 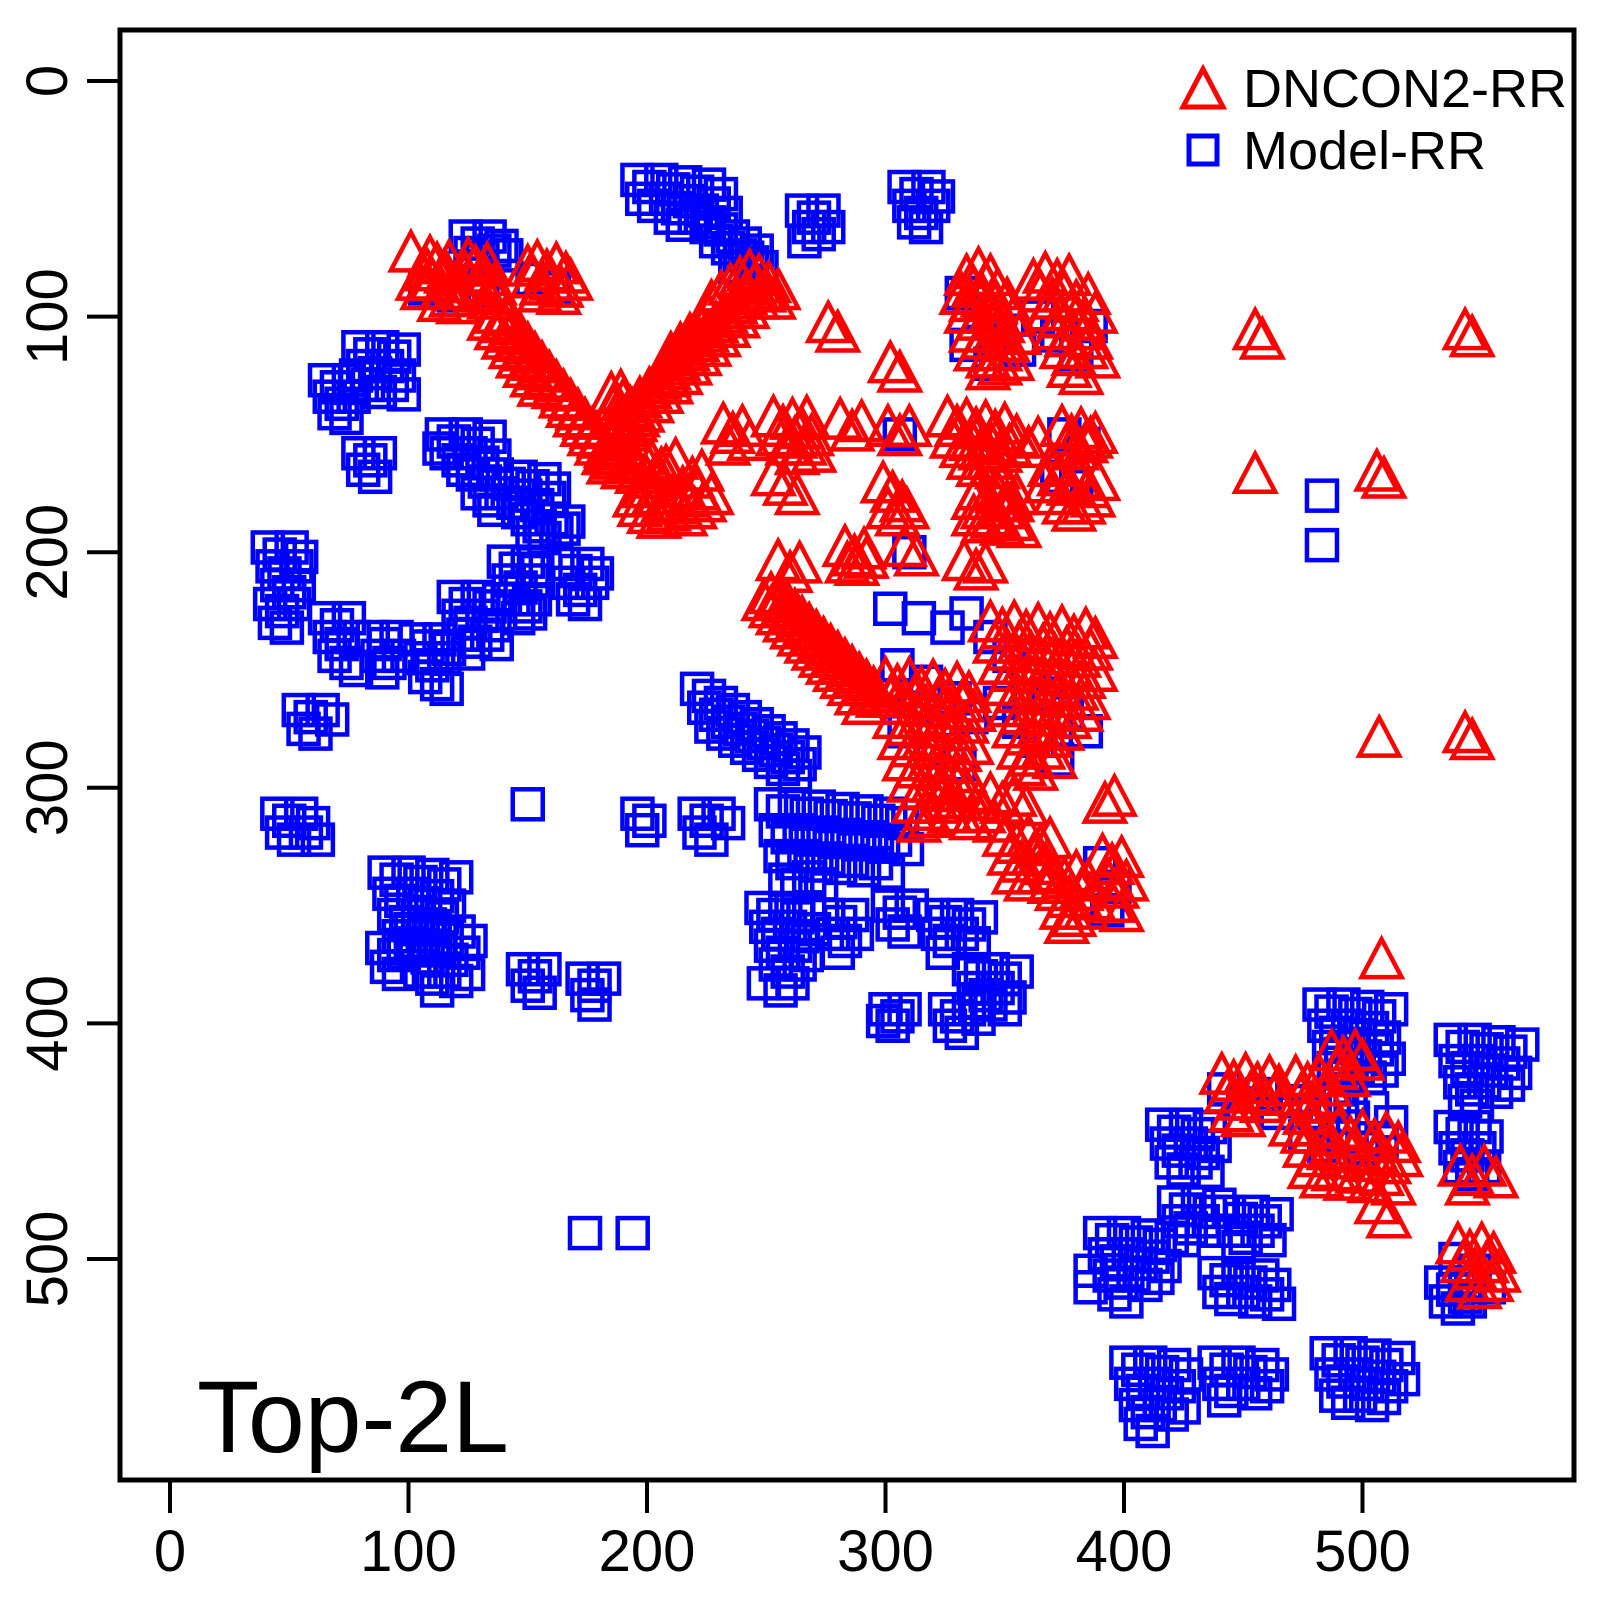 I want to click on legend-label: Model-RR, so click(x=1364, y=151).